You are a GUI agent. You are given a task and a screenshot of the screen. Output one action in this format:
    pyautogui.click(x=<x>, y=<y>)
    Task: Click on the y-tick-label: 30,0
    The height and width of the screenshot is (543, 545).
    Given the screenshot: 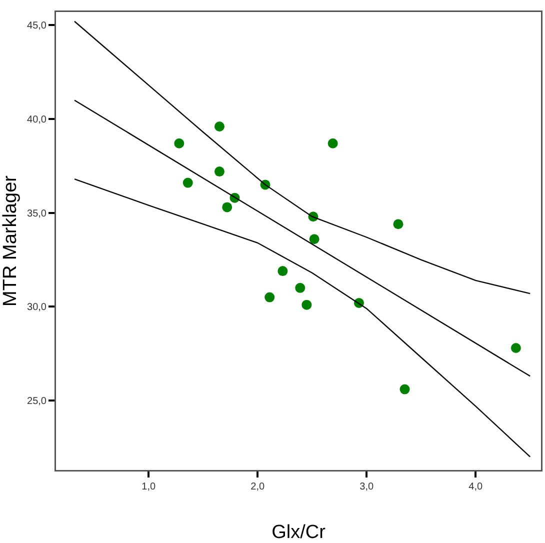 What is the action you would take?
    pyautogui.click(x=37, y=308)
    